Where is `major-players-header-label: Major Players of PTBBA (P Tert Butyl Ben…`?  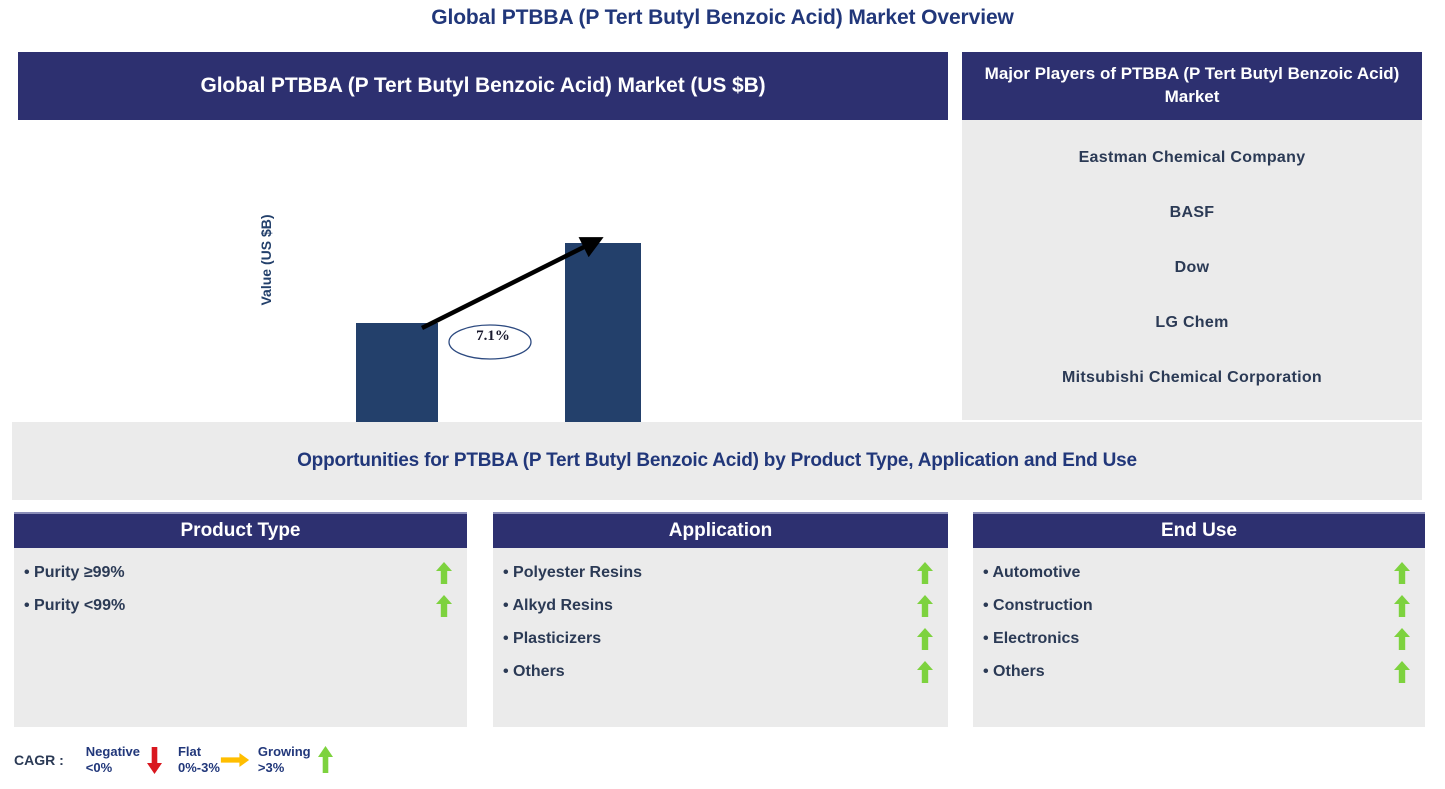
major-players-header-label: Major Players of PTBBA (P Tert Butyl Ben… is located at coordinates (1192, 85).